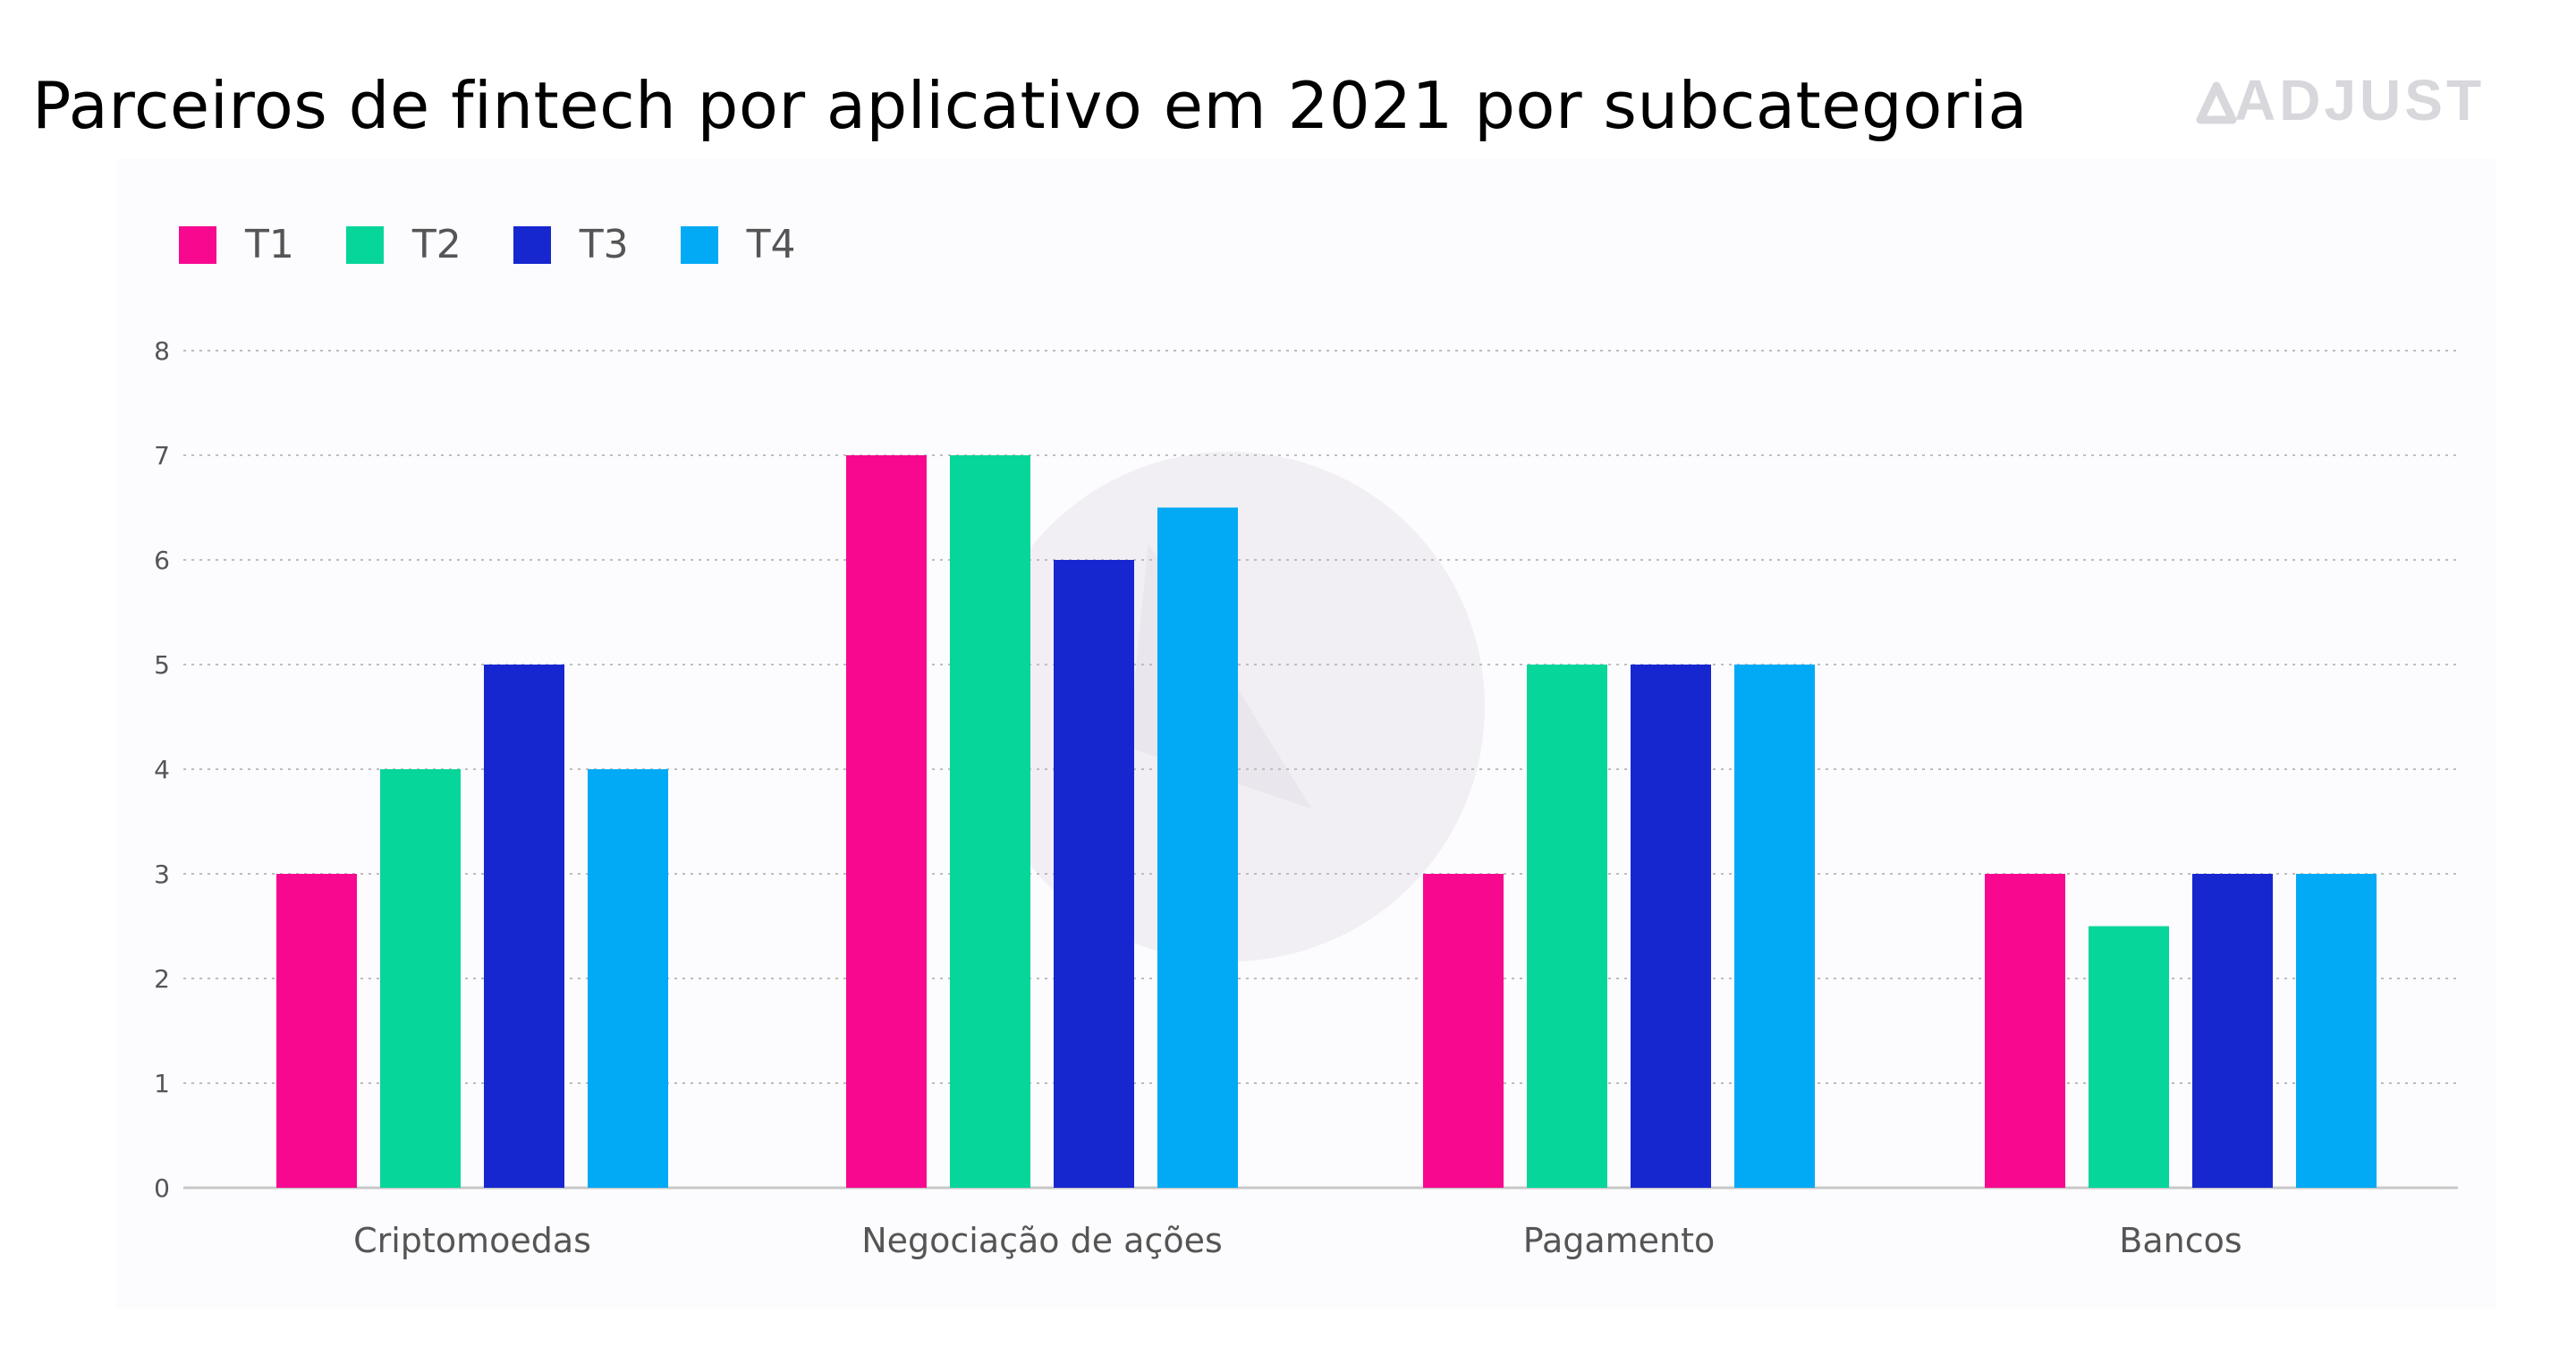  Describe the element at coordinates (571, 244) in the screenshot. I see `legend-item-t3: T3` at that location.